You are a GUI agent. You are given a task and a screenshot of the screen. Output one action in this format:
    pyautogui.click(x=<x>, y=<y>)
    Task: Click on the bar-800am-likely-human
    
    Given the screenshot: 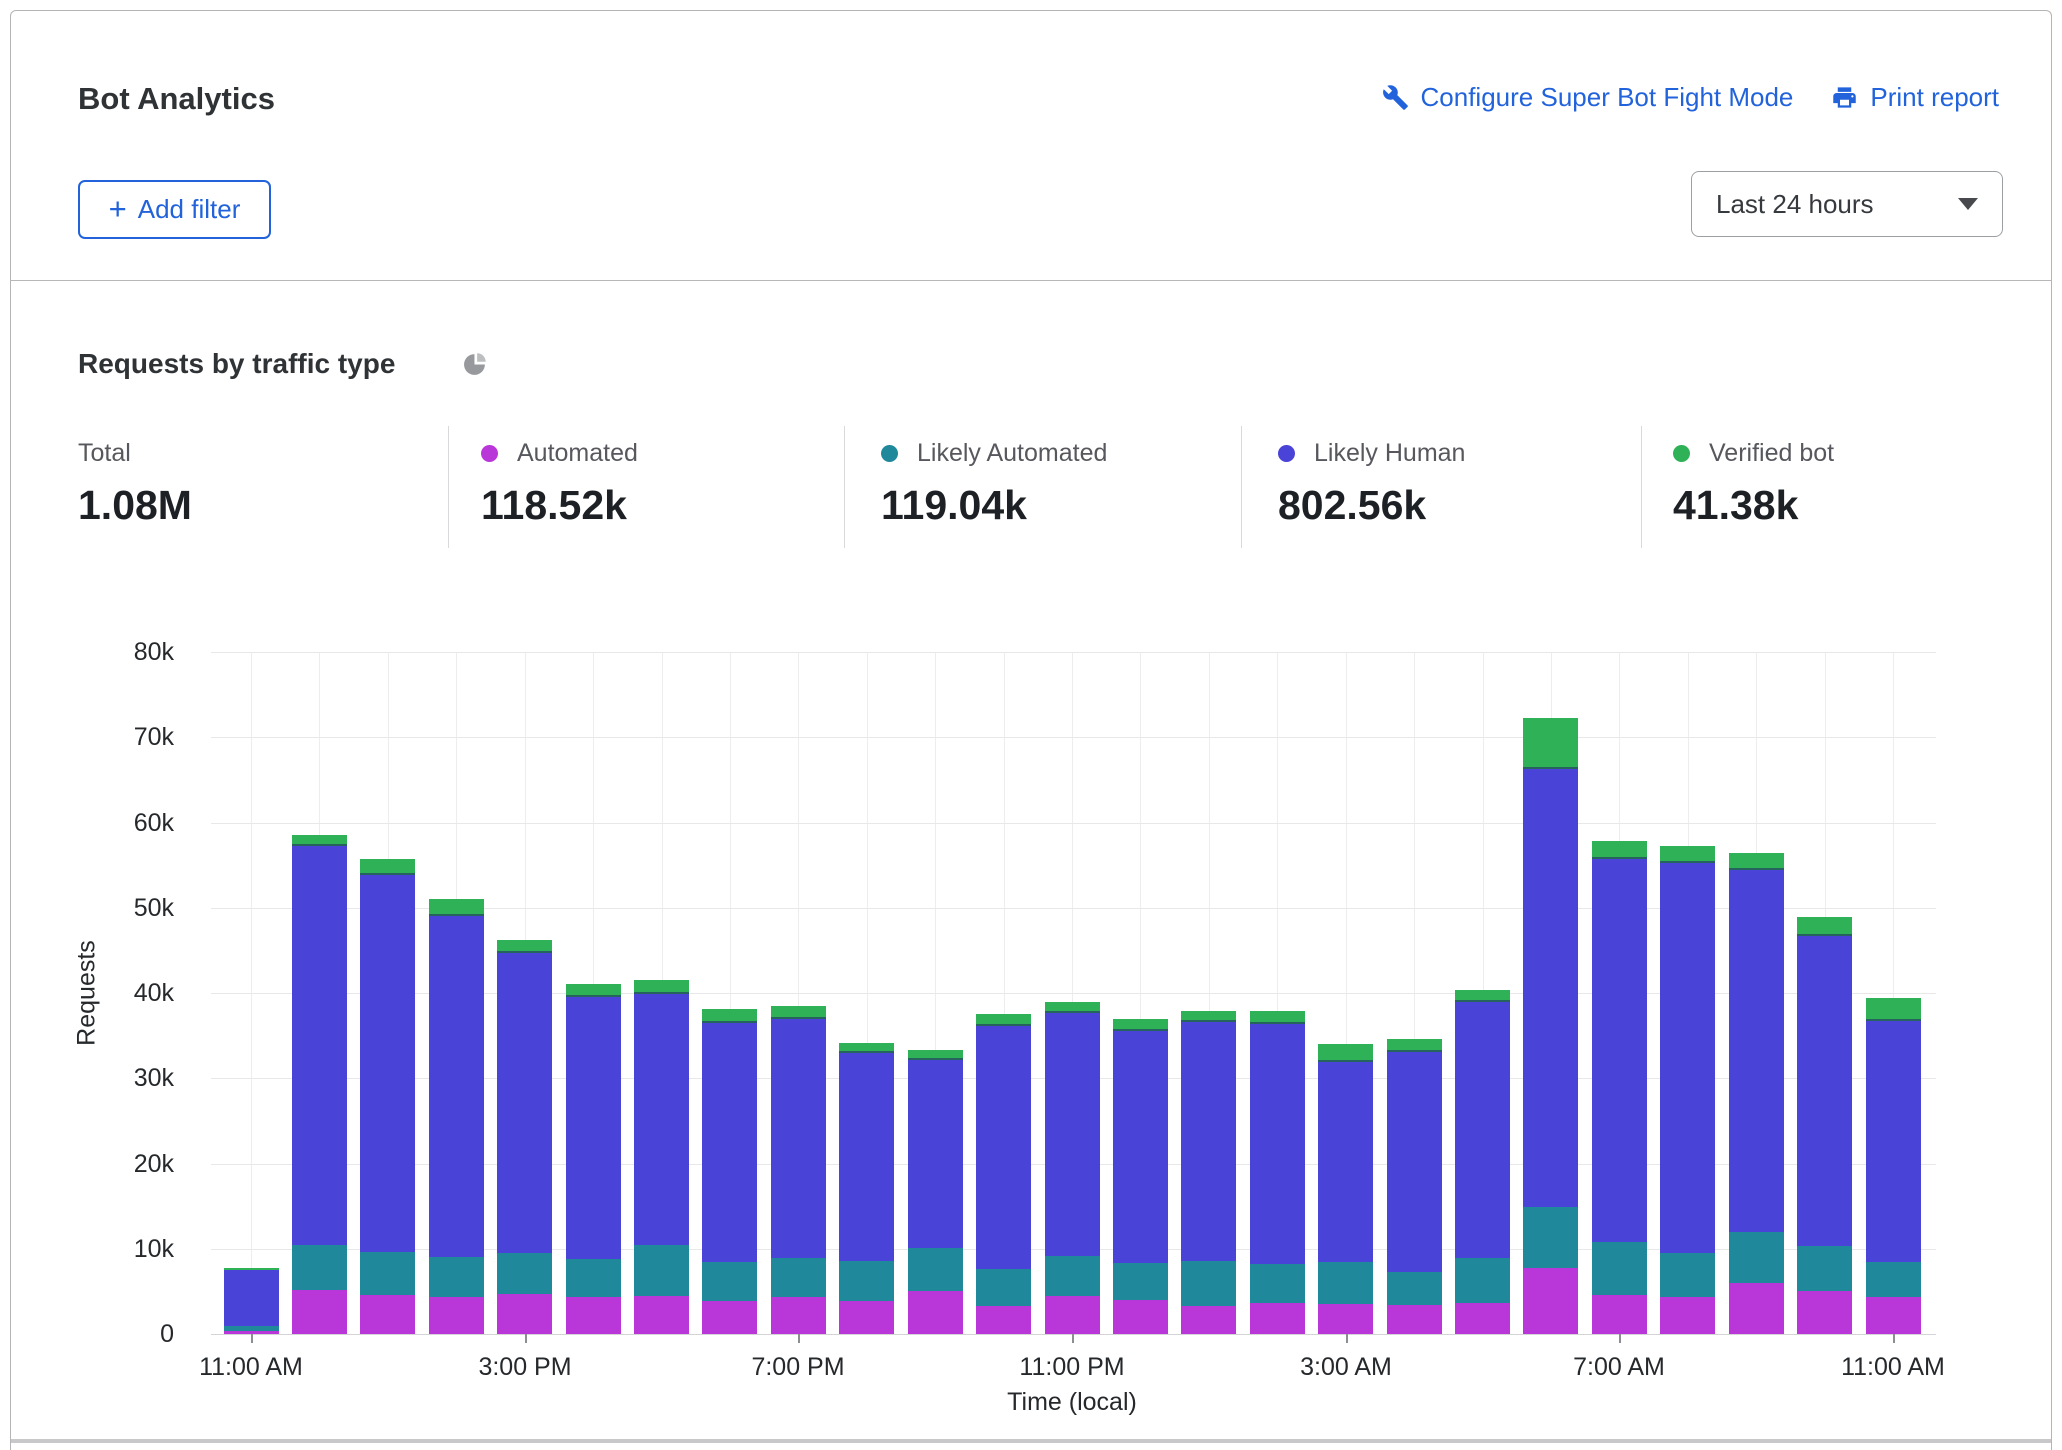 What is the action you would take?
    pyautogui.click(x=1687, y=1058)
    